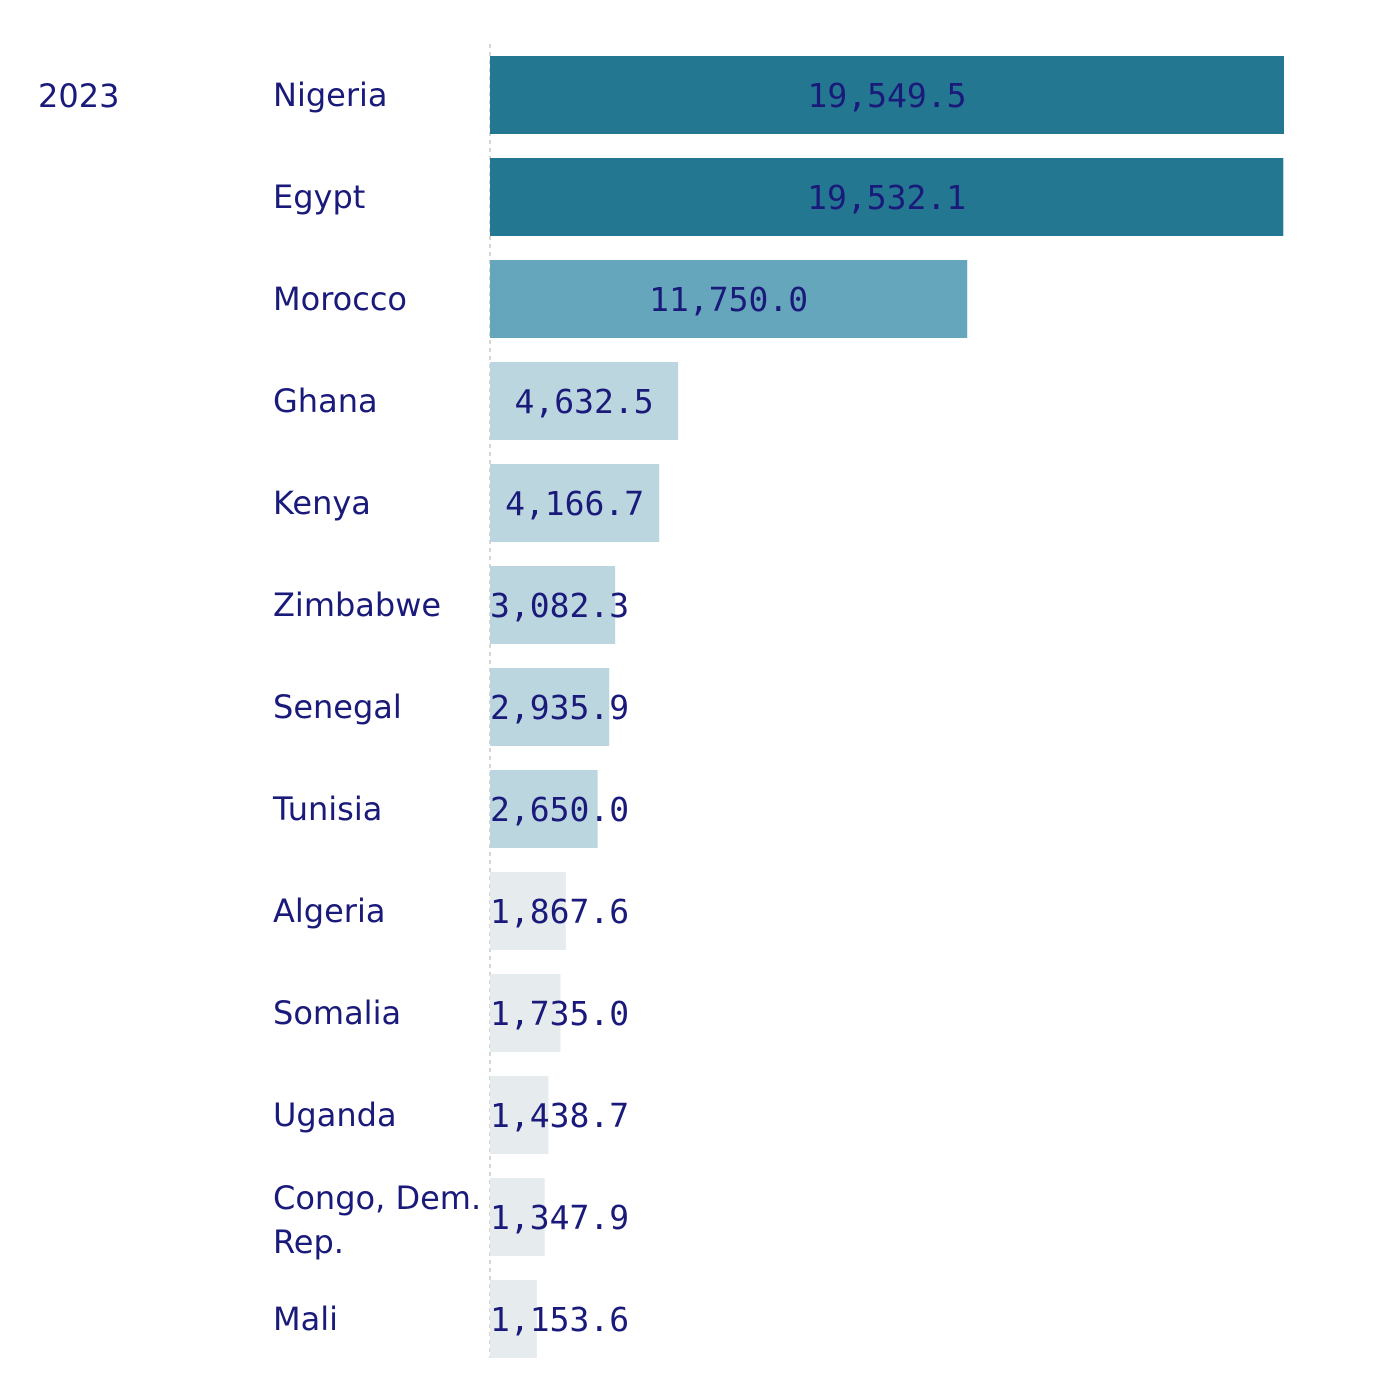  I want to click on bar-uganda, so click(519, 1115).